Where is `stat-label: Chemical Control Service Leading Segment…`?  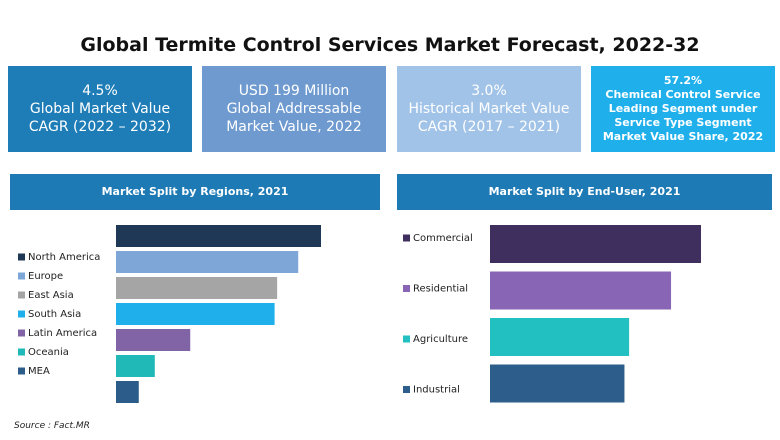 stat-label: Chemical Control Service Leading Segment… is located at coordinates (683, 115).